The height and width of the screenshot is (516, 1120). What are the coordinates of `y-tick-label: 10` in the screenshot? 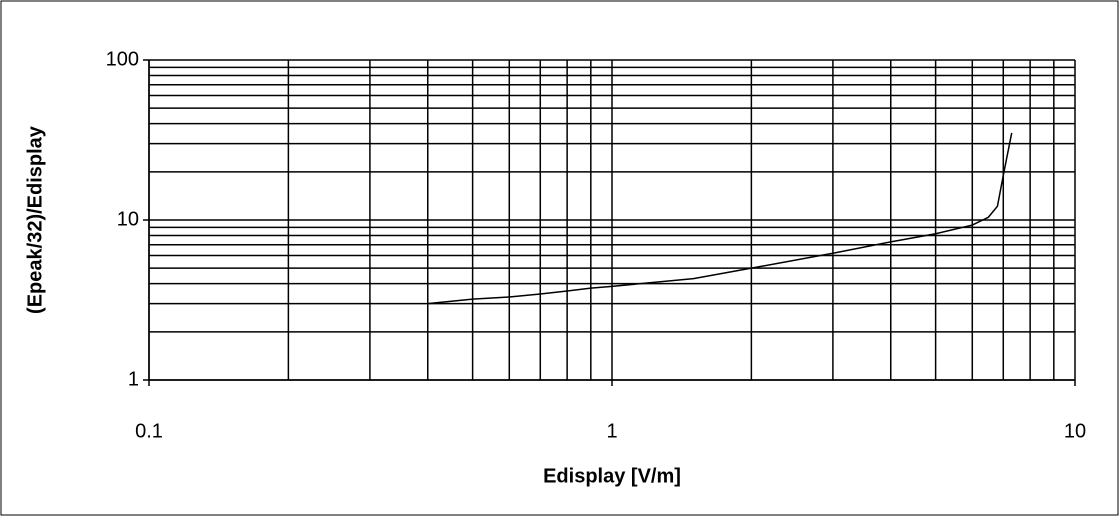 It's located at (128, 219).